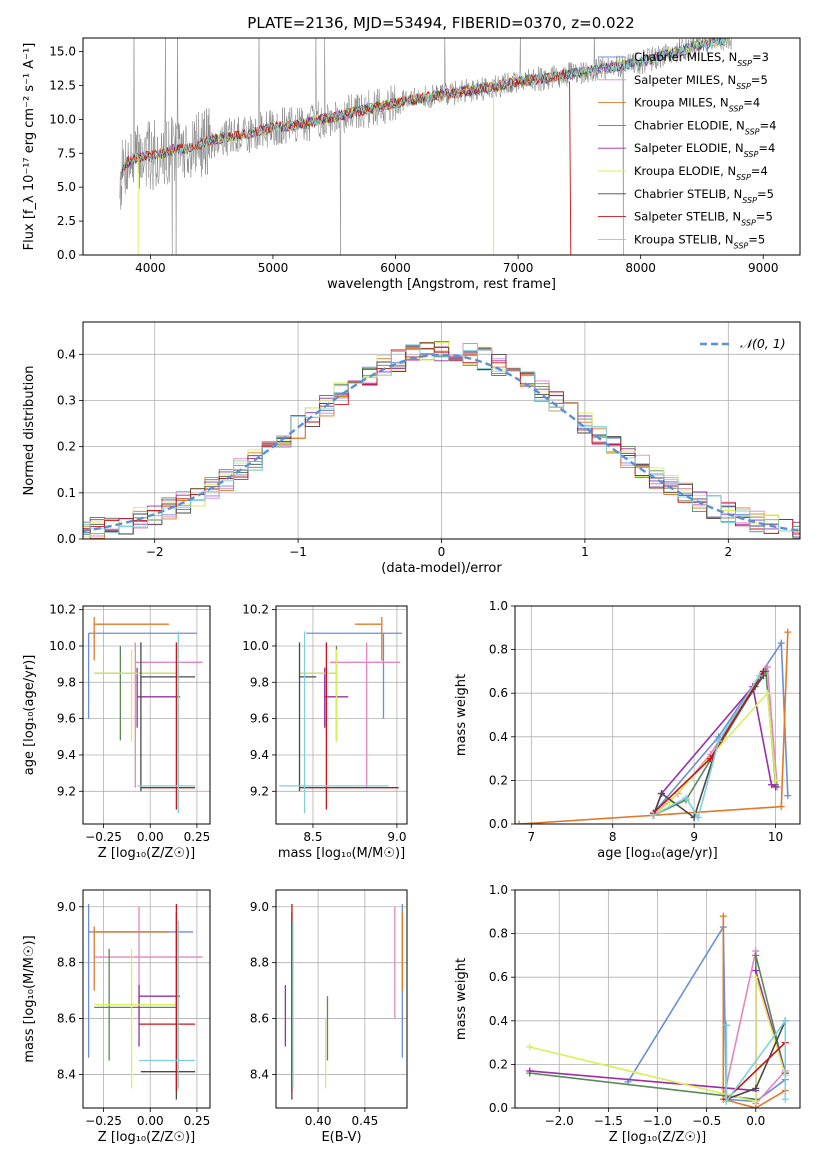 The width and height of the screenshot is (819, 1170). Describe the element at coordinates (197, 837) in the screenshot. I see `x-tick-label: 0.25` at that location.